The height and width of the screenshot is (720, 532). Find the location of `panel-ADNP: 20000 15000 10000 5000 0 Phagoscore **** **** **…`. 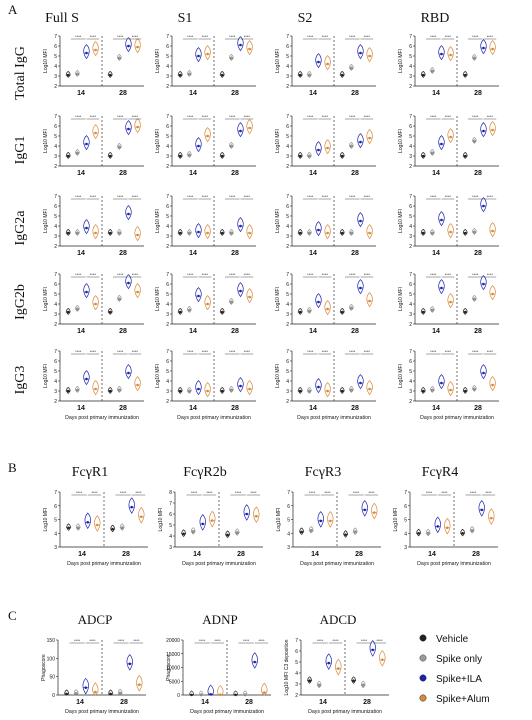

panel-ADNP: 20000 15000 10000 5000 0 Phagoscore **** **** **… is located at coordinates (218, 676).